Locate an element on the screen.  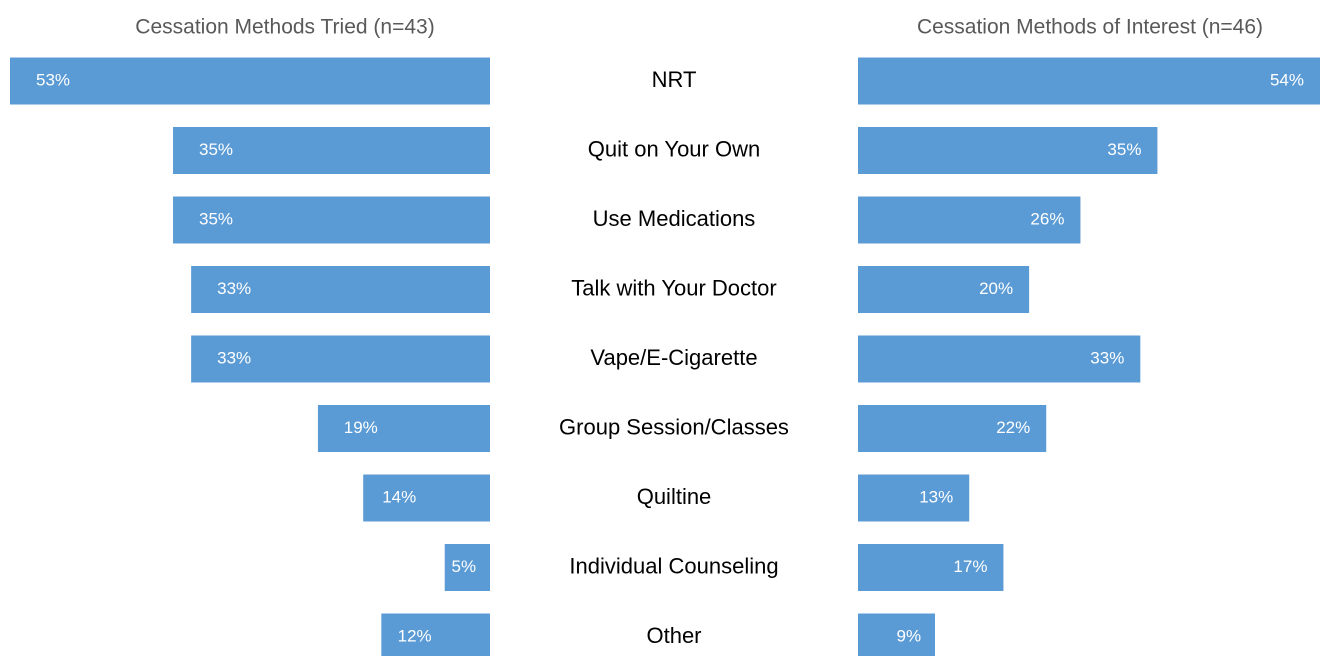
category-label: Other is located at coordinates (673, 635).